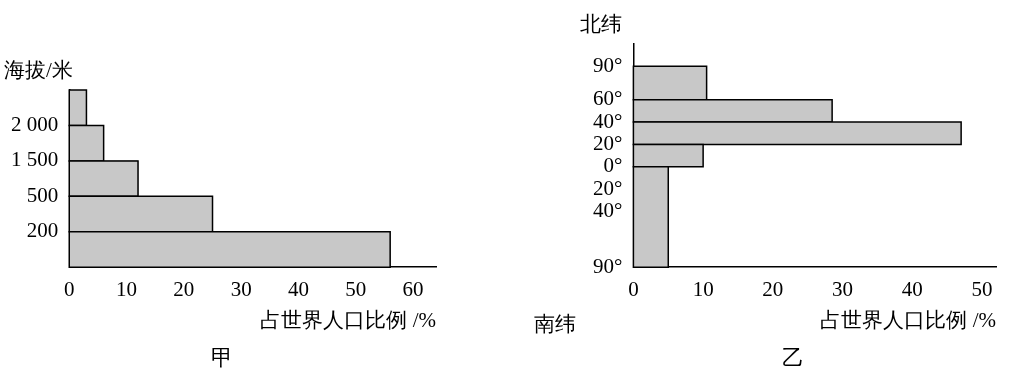 Image resolution: width=1020 pixels, height=383 pixels. Describe the element at coordinates (613, 165) in the screenshot. I see `y-tick-label: 0°` at that location.